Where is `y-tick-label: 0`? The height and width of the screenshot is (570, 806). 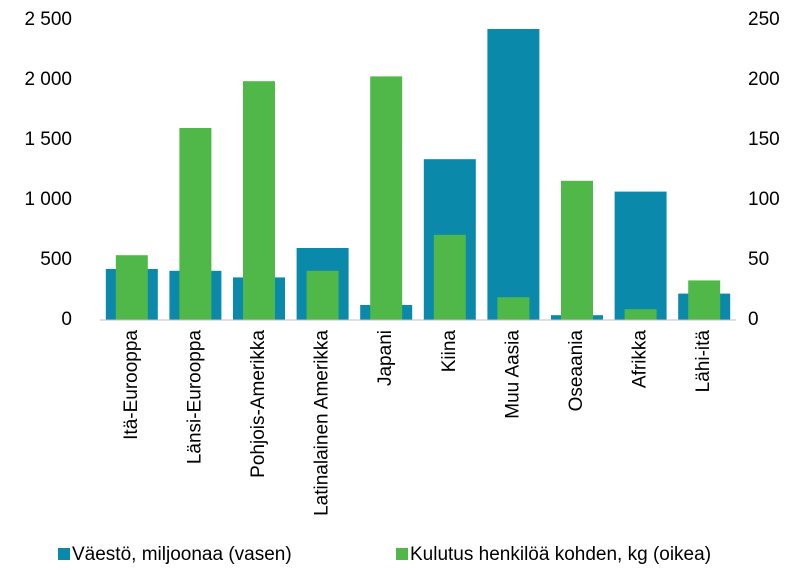 y-tick-label: 0 is located at coordinates (66, 319).